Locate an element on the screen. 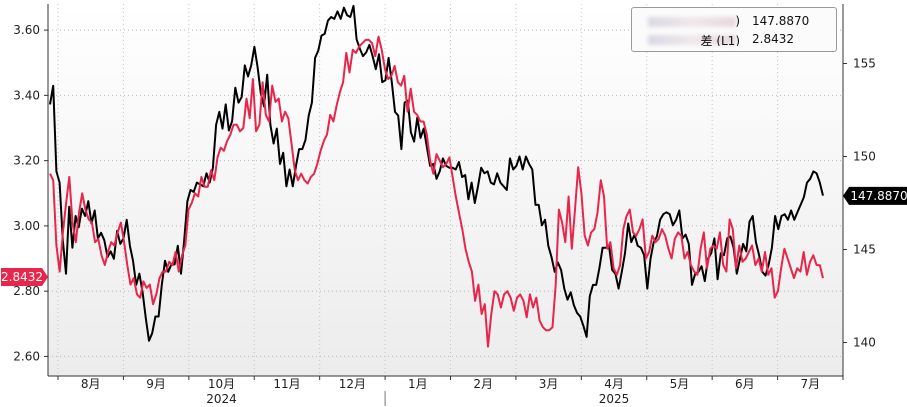 Image resolution: width=907 pixels, height=407 pixels. last-value-tag-red is located at coordinates (24, 277).